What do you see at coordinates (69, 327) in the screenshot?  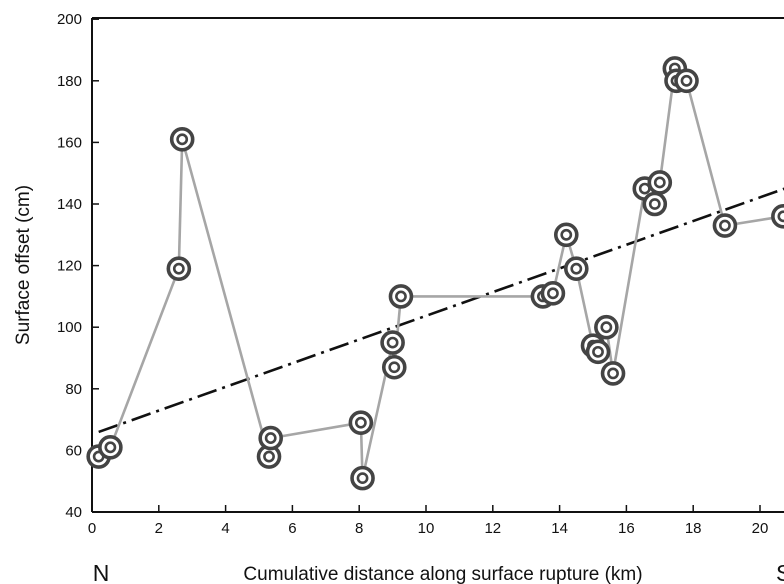 I see `y-tick-label: 100` at bounding box center [69, 327].